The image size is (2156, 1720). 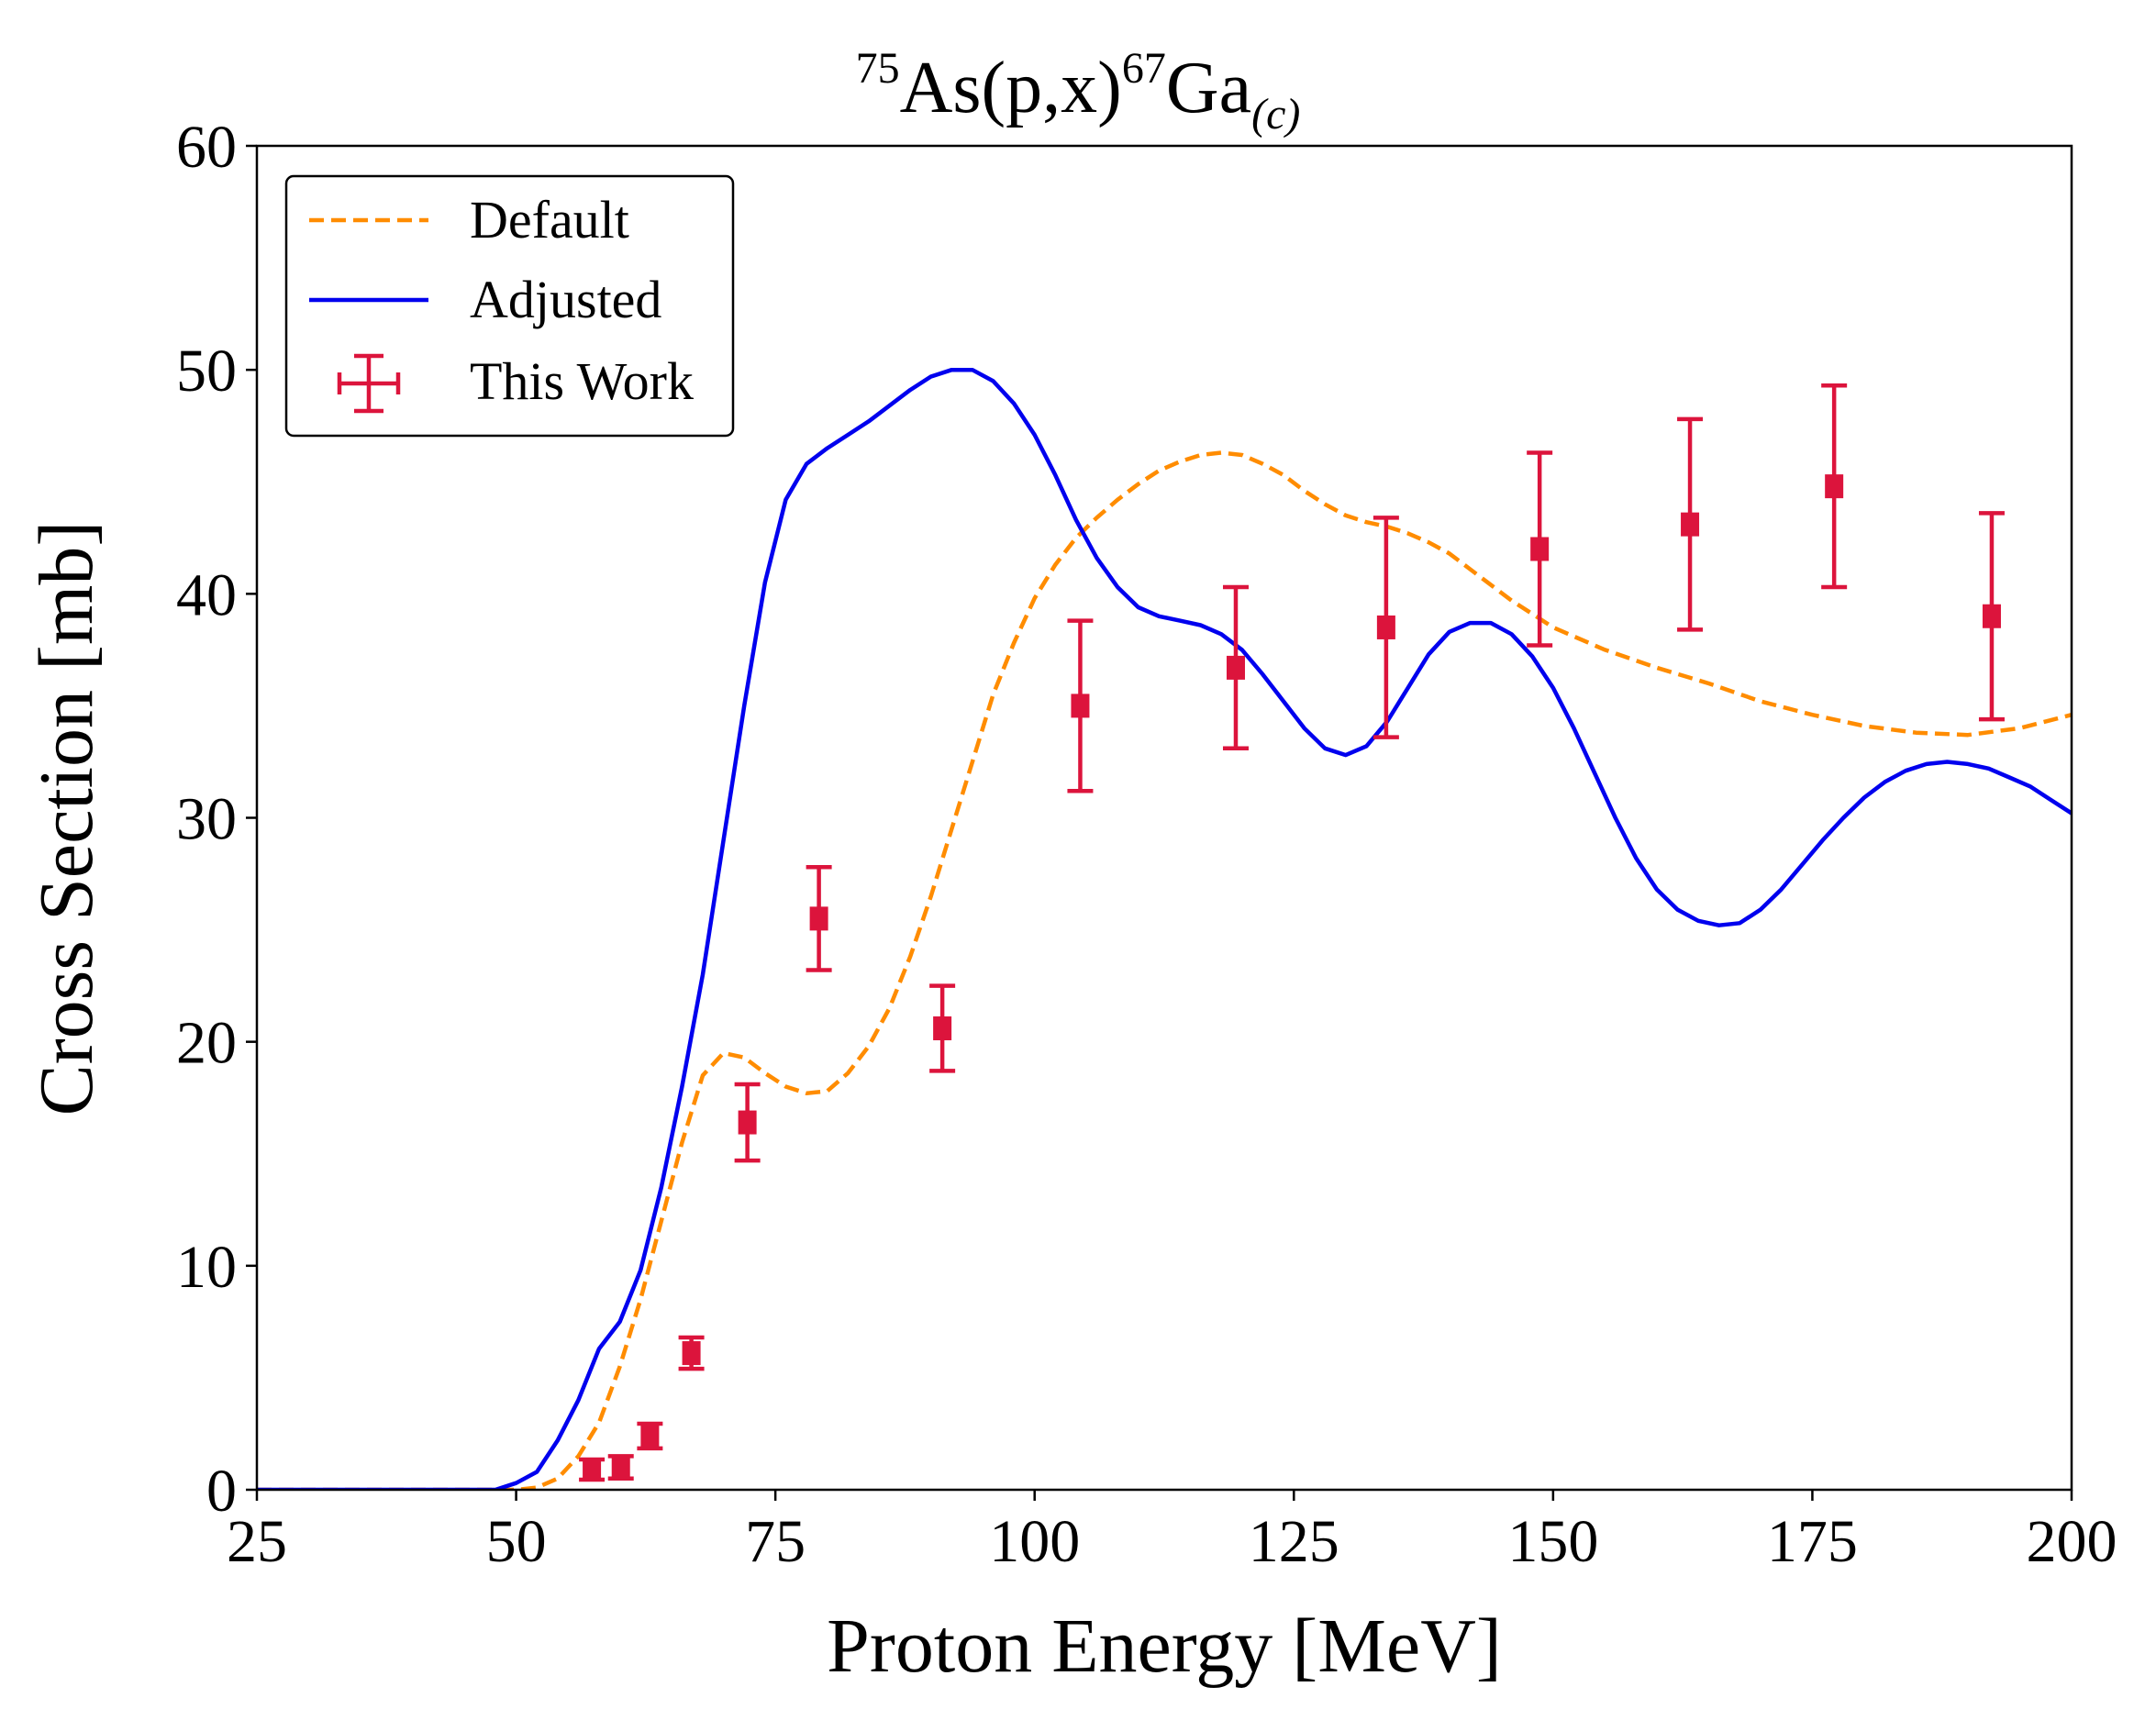 I want to click on title-subscript: (c), so click(x=1276, y=114).